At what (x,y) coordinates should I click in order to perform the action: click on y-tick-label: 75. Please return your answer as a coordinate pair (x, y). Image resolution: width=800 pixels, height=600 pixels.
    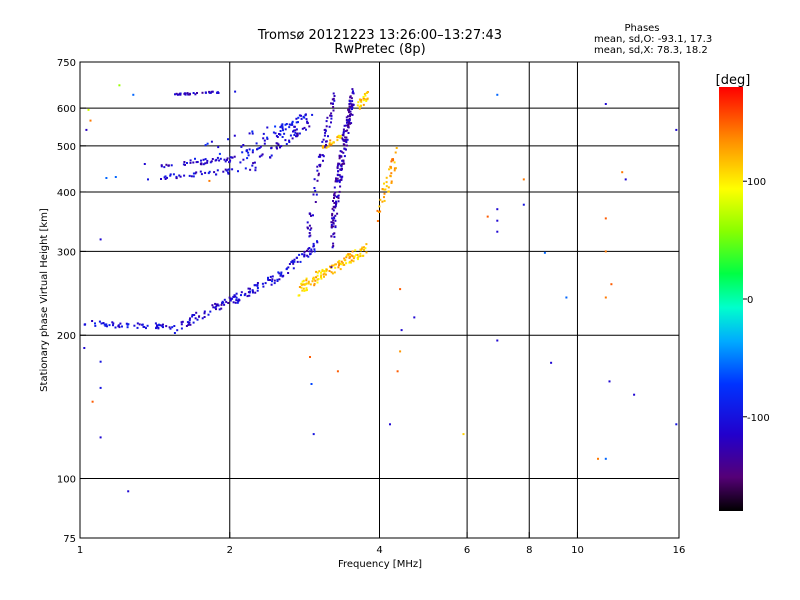
    Looking at the image, I should click on (69, 539).